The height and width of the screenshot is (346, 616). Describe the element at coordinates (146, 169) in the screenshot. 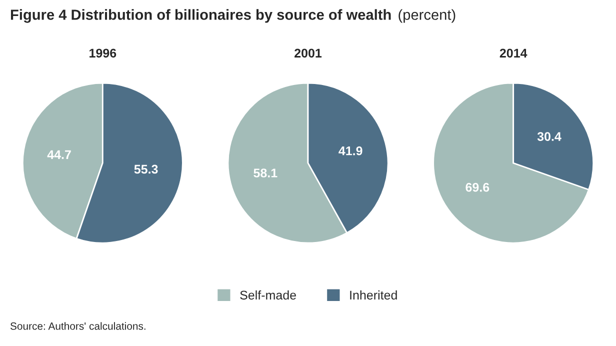

I see `data-label: 55.3` at that location.